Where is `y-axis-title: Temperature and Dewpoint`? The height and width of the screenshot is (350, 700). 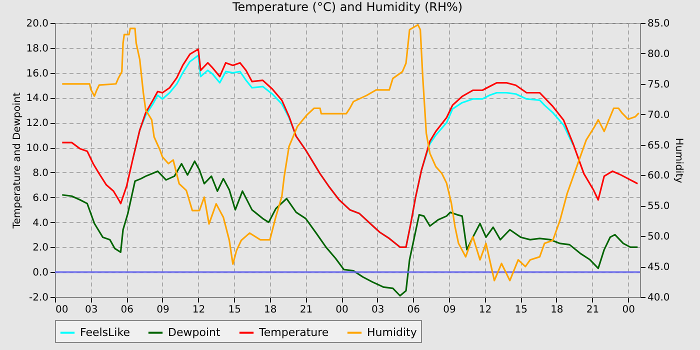 y-axis-title: Temperature and Dewpoint is located at coordinates (18, 161).